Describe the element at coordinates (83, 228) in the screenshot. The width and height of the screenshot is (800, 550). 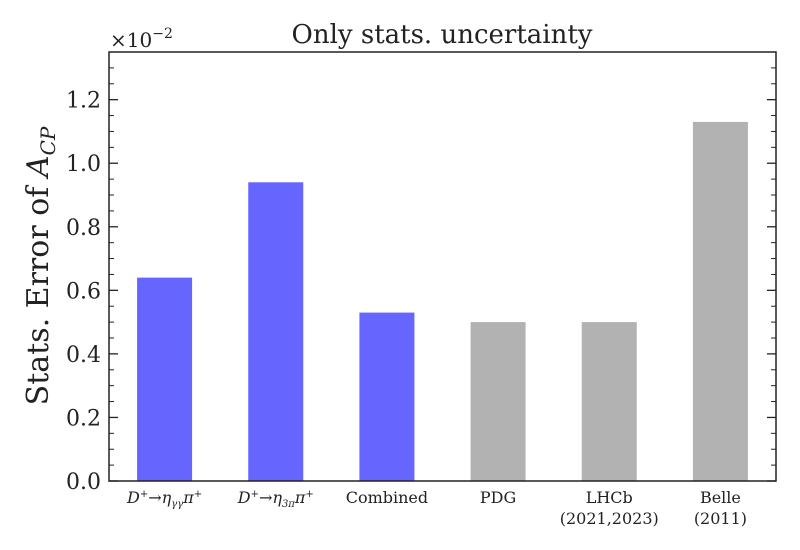
I see `y-tick-label-4: 0.8` at that location.